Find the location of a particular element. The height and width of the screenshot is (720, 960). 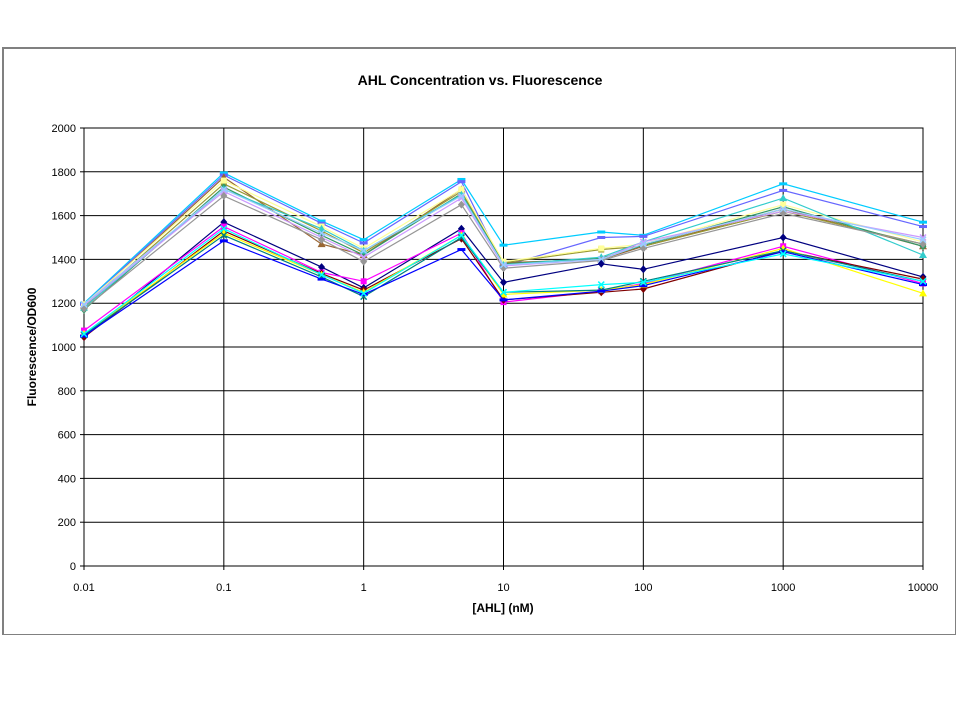

y-tick-label: 0 is located at coordinates (73, 567).